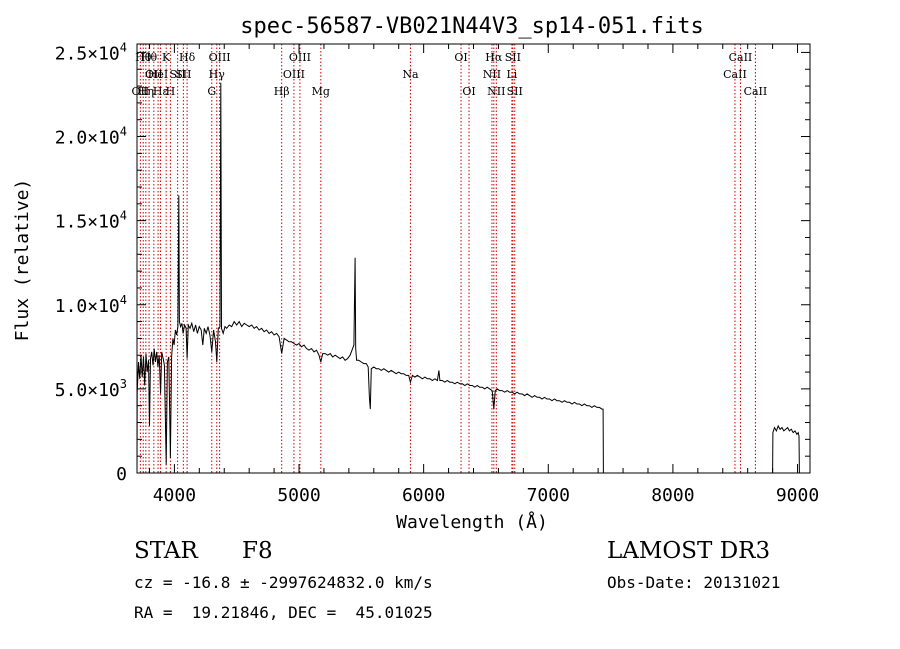 The image size is (900, 649). What do you see at coordinates (87, 390) in the screenshot?
I see `y-tick-mantissa: 5.0×10` at bounding box center [87, 390].